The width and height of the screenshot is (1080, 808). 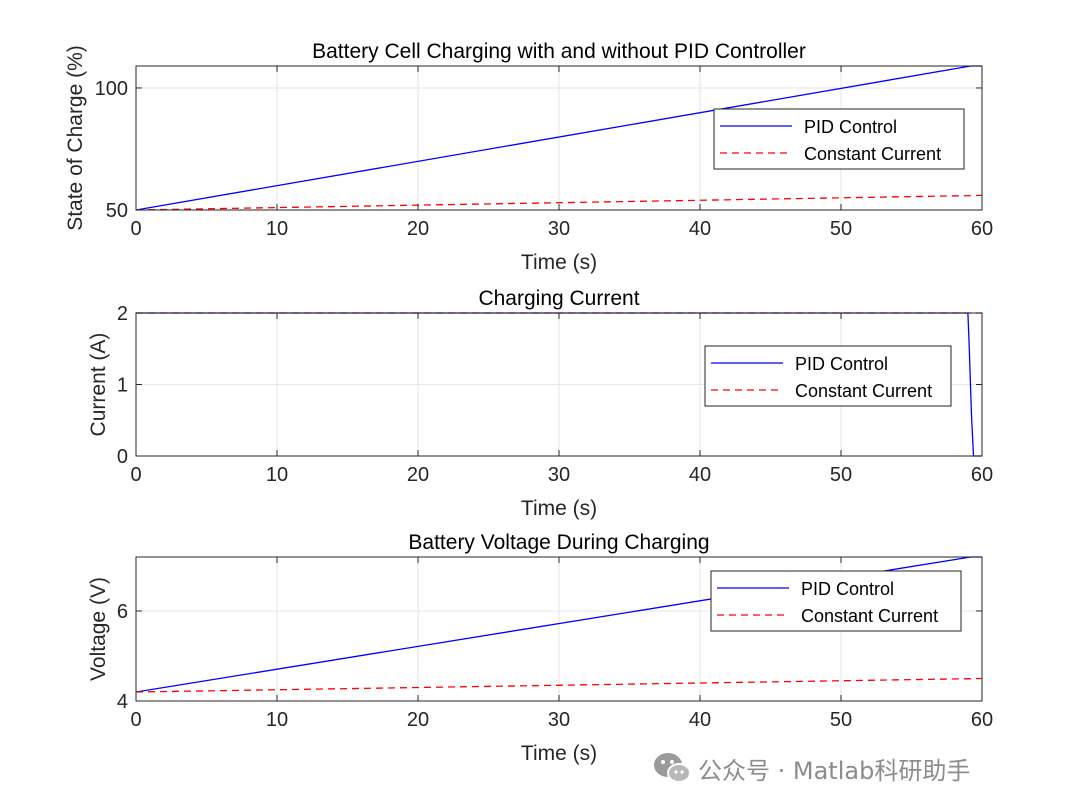 I want to click on y-axis-label: State of Charge (%), so click(x=75, y=138).